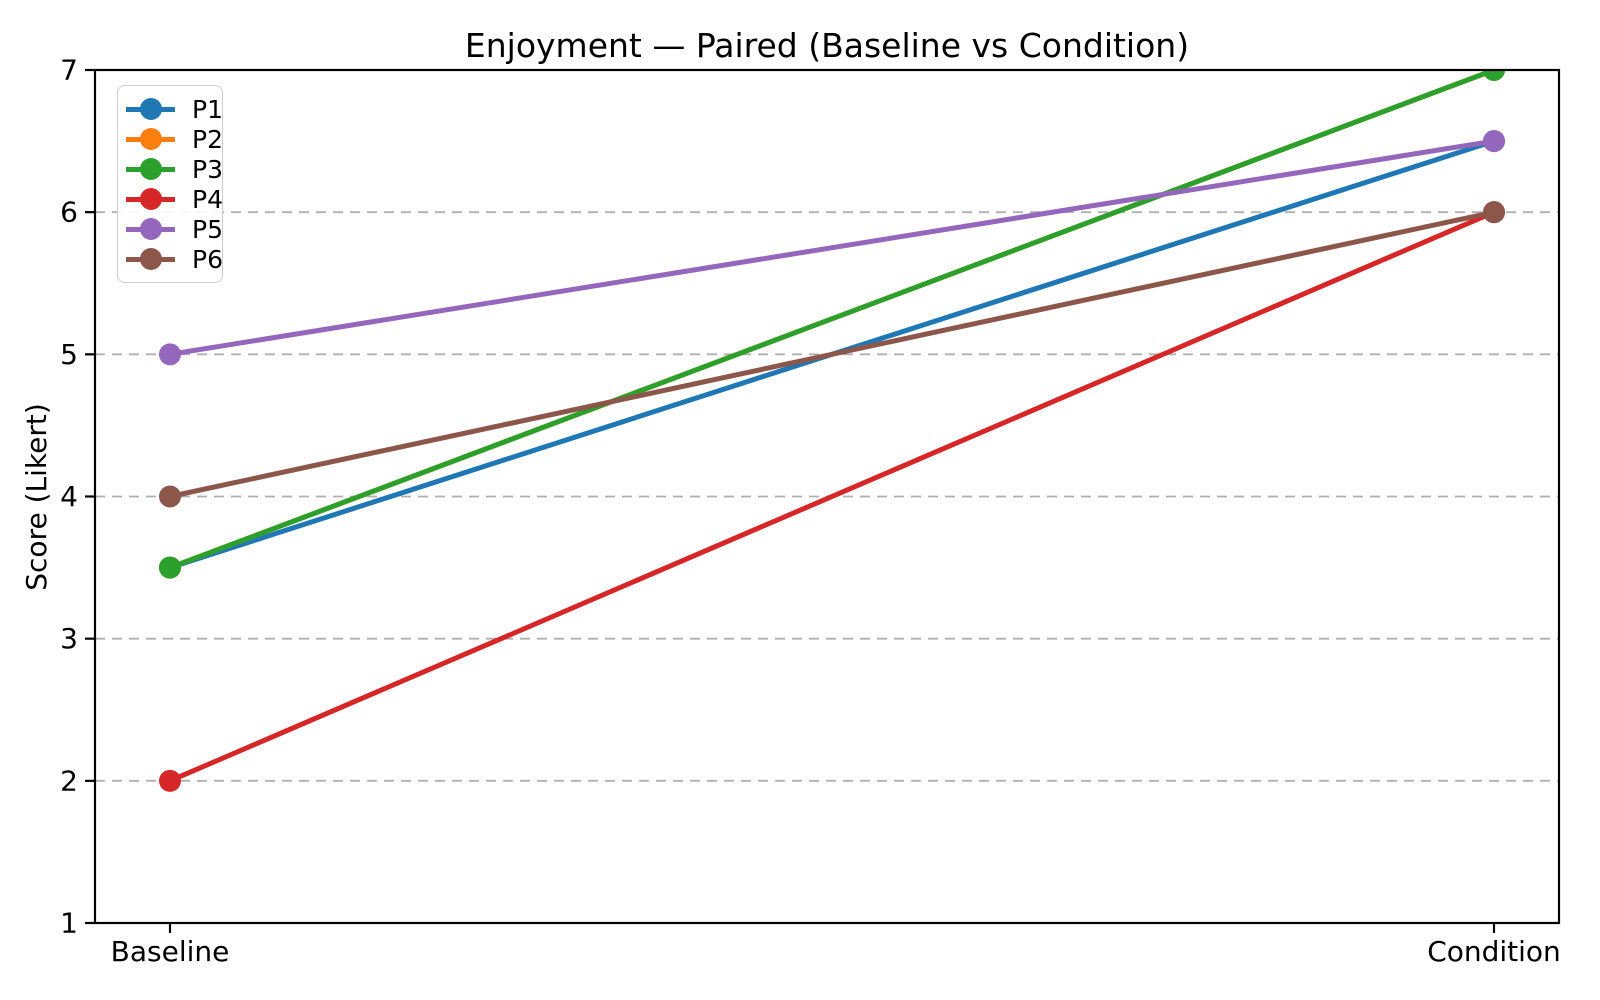 The width and height of the screenshot is (1600, 1000). Describe the element at coordinates (207, 109) in the screenshot. I see `legend-label-p1: P1` at that location.